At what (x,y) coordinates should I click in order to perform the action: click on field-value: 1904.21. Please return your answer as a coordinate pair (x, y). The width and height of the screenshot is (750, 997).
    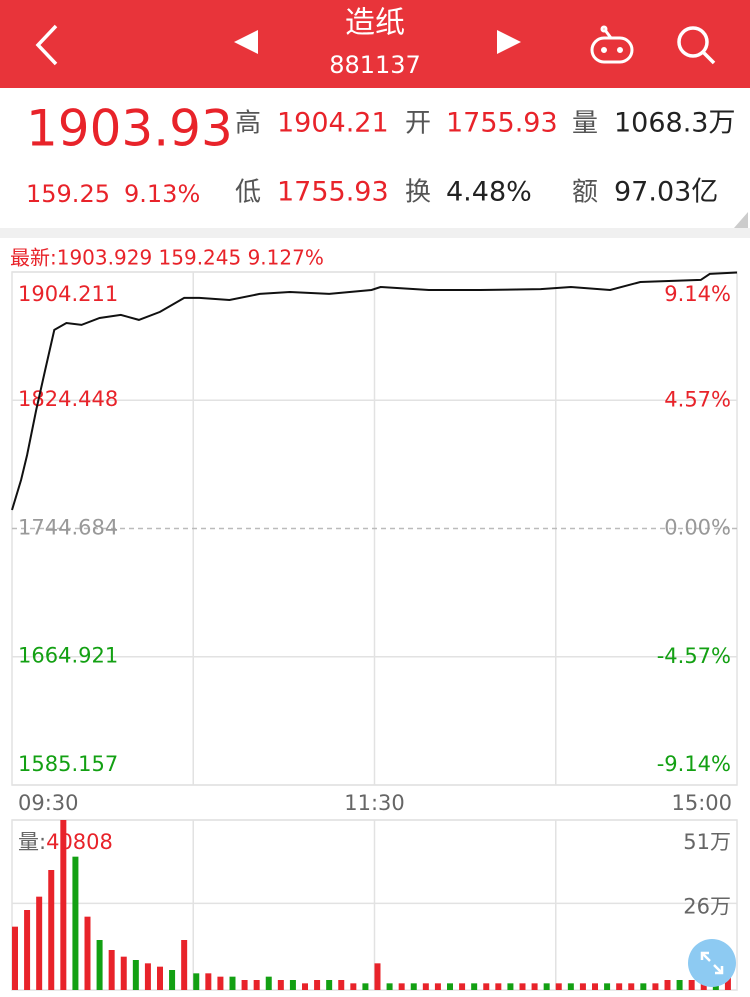
    Looking at the image, I should click on (333, 123).